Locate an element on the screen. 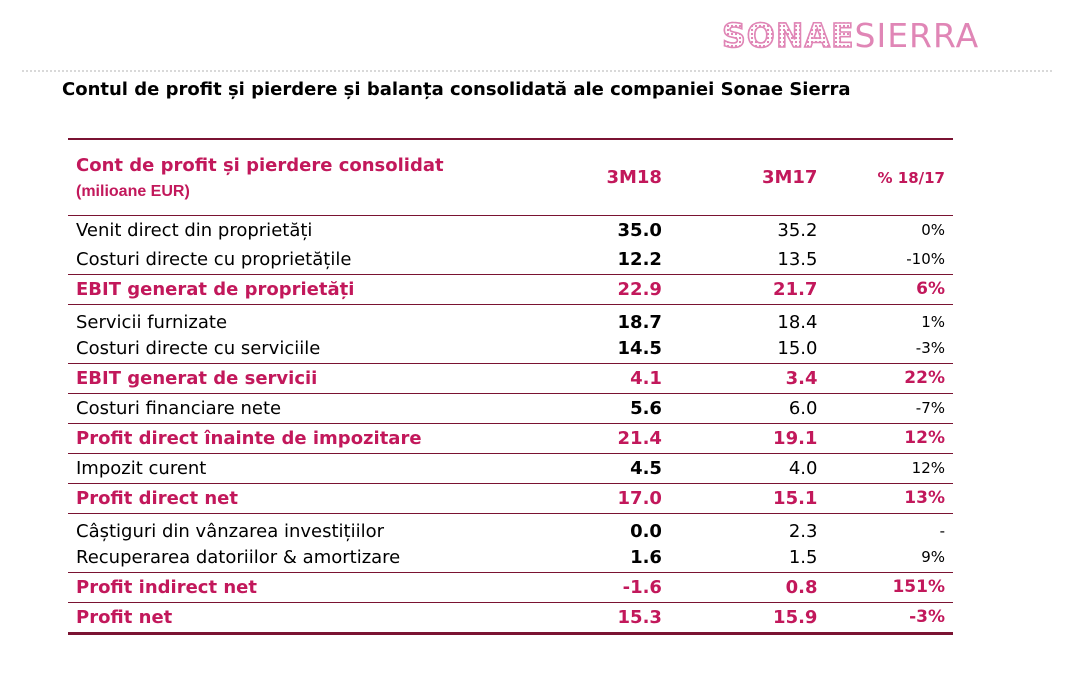  value-change: 9% is located at coordinates (885, 558).